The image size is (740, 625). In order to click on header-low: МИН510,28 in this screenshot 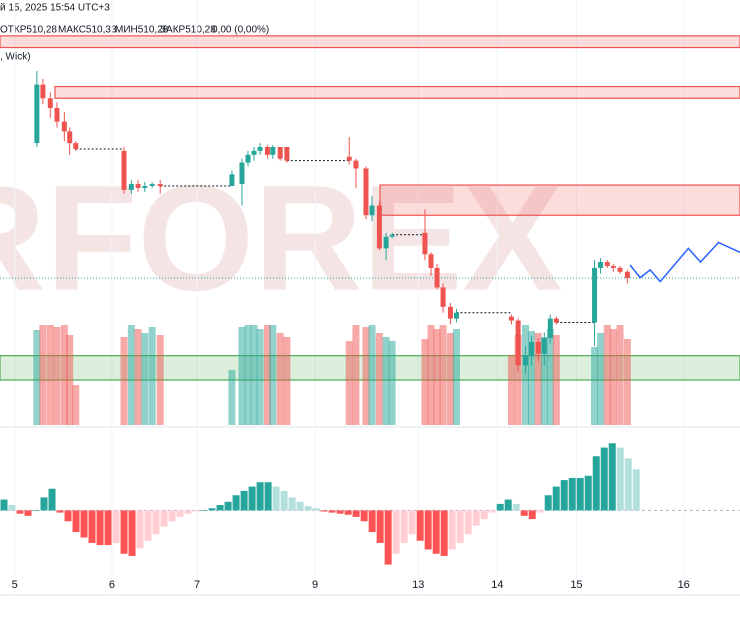, I will do `click(142, 30)`.